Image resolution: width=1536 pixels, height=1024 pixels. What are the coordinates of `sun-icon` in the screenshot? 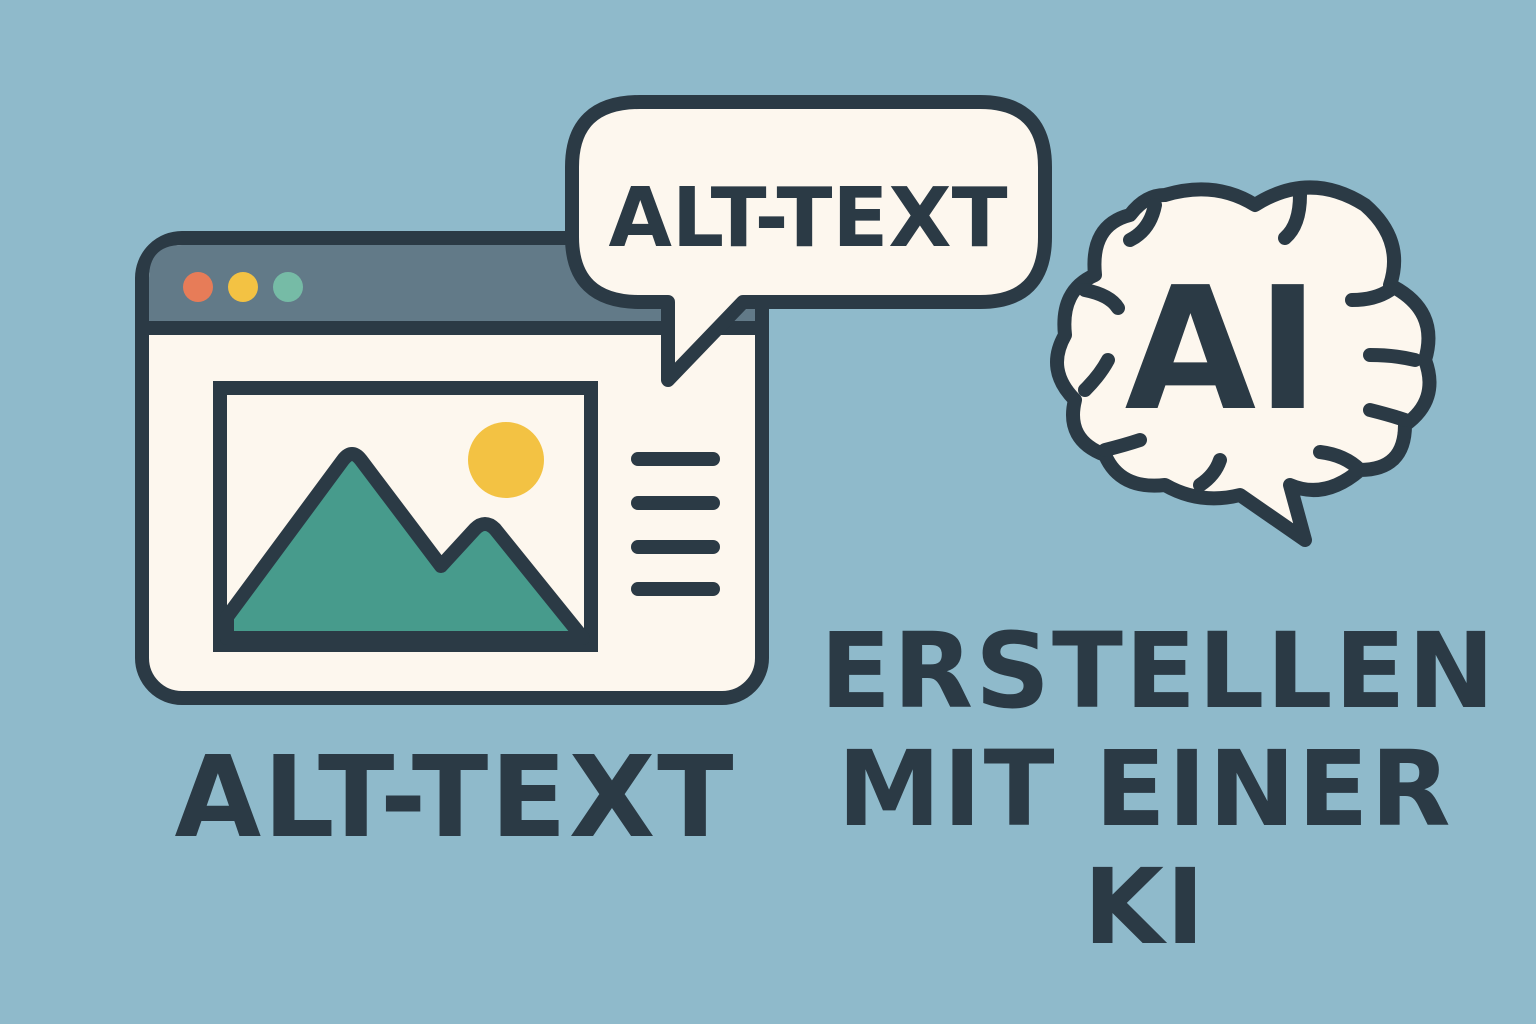 It's located at (506, 460).